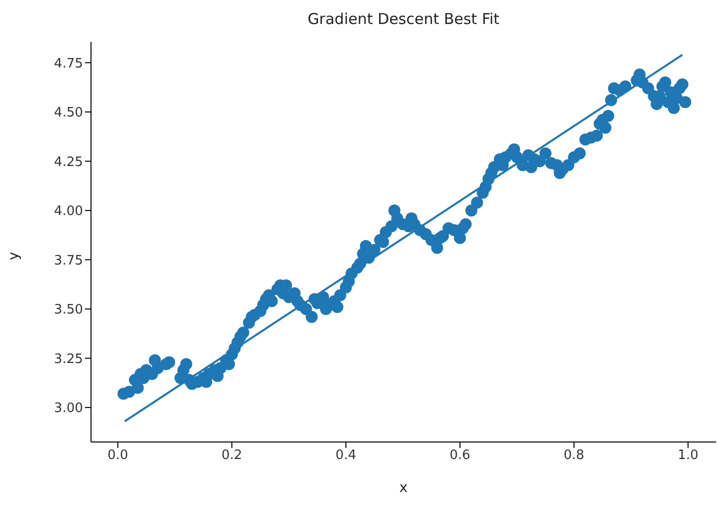 The image size is (717, 507). I want to click on x-tick-label: 0.0, so click(117, 456).